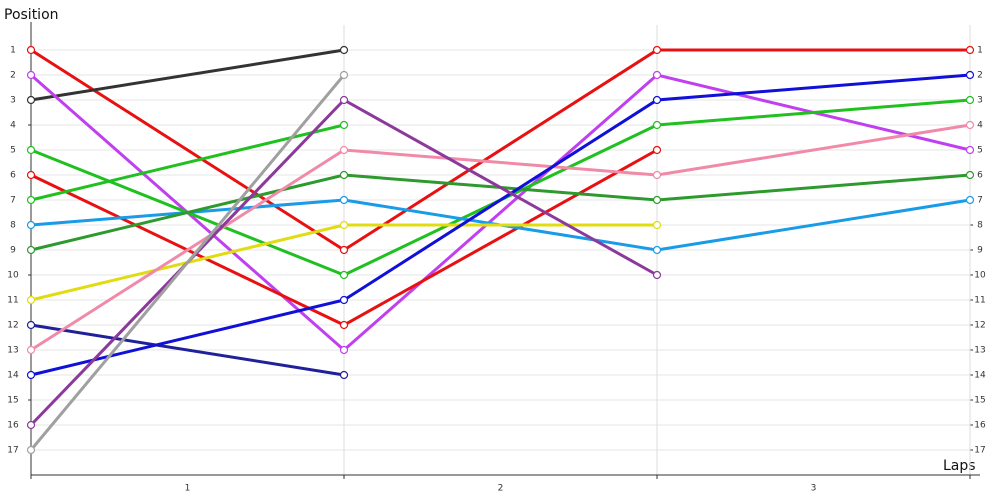  Describe the element at coordinates (959, 466) in the screenshot. I see `x-axis-label: Laps` at that location.